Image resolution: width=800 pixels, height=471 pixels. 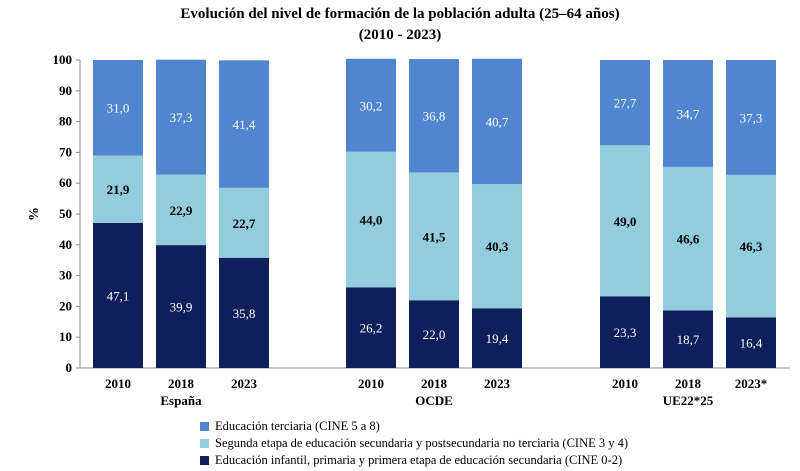 What do you see at coordinates (65, 121) in the screenshot?
I see `y-tick-label: 80` at bounding box center [65, 121].